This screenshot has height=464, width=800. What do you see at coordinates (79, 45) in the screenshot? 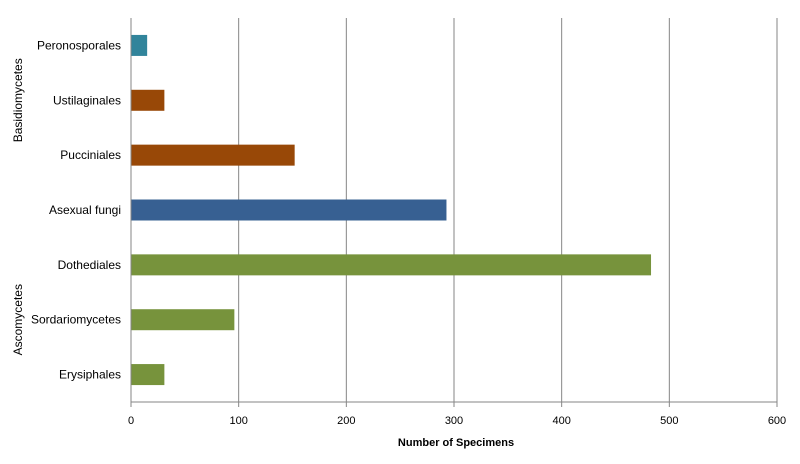
I see `category-label: Peronosporales` at bounding box center [79, 45].